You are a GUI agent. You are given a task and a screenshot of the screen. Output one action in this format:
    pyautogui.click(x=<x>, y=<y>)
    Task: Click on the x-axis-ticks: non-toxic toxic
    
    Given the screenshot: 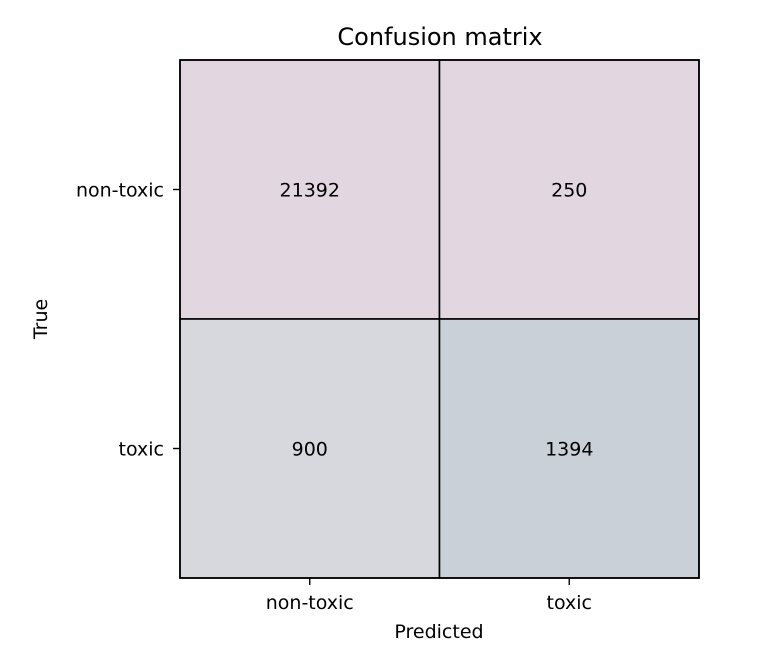 What is the action you would take?
    pyautogui.click(x=429, y=596)
    